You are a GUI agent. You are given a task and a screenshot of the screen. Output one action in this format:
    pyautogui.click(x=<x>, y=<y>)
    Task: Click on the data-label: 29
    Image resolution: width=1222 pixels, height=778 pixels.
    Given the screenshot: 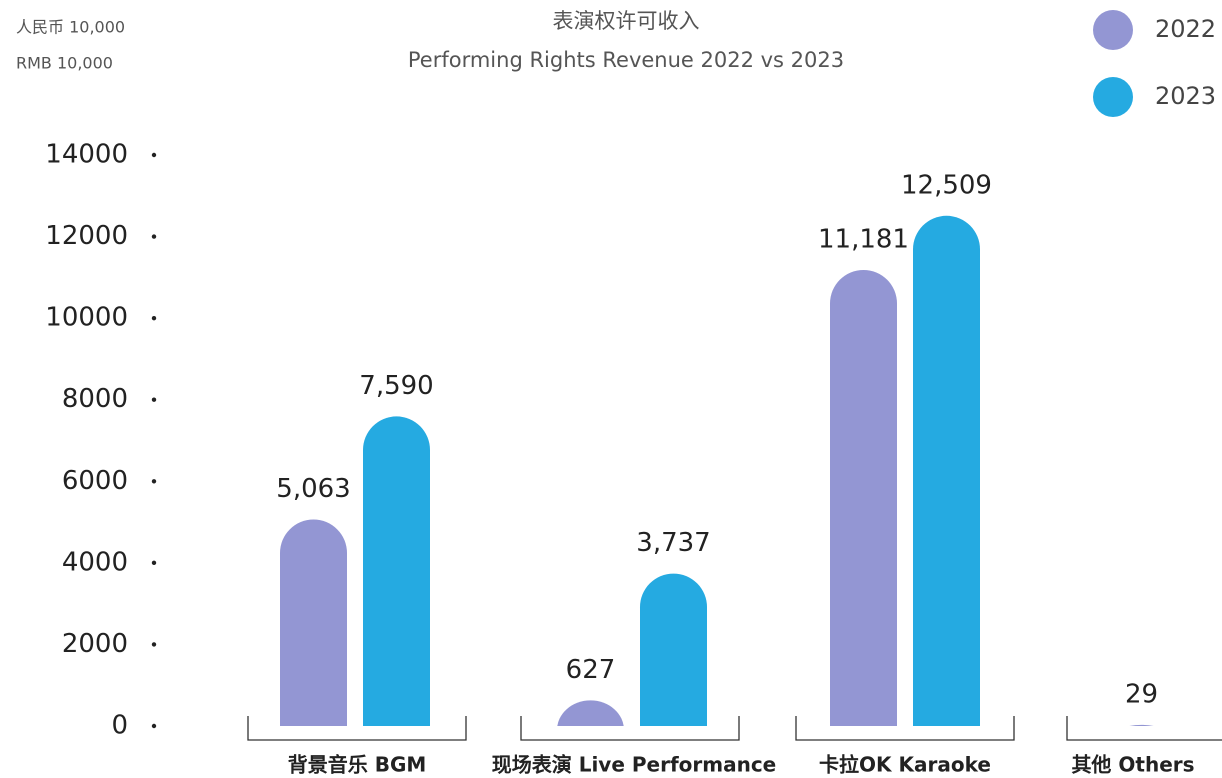 What is the action you would take?
    pyautogui.click(x=1141, y=694)
    